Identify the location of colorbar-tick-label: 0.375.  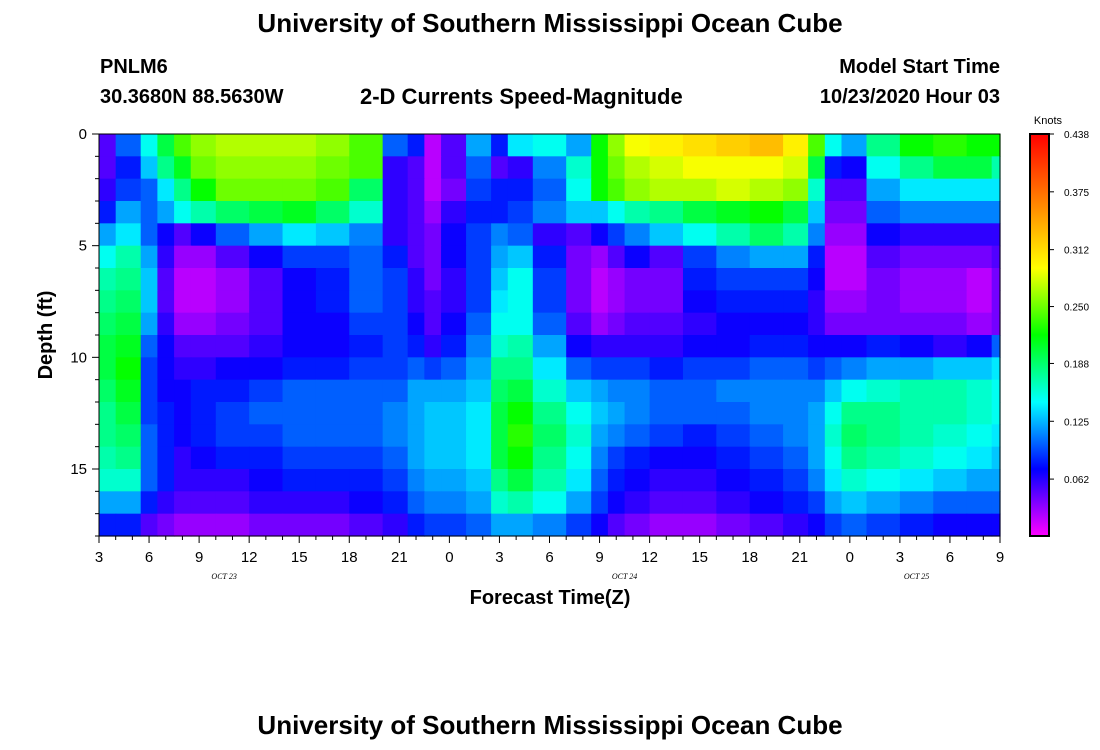
(1076, 193).